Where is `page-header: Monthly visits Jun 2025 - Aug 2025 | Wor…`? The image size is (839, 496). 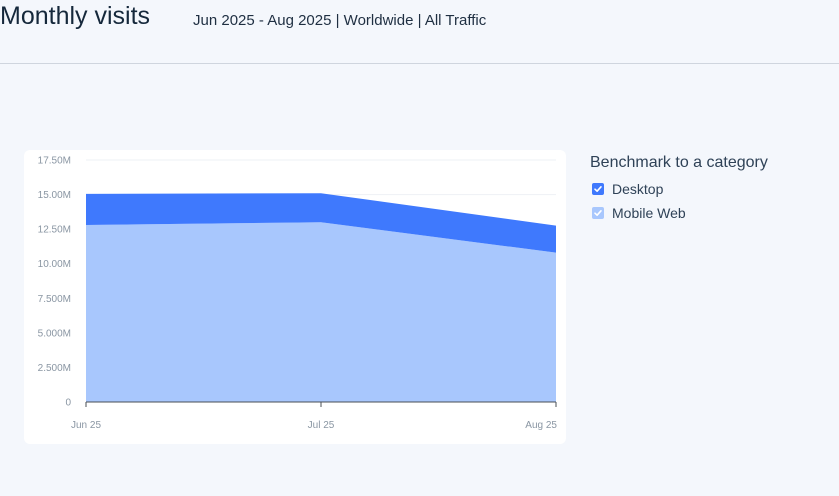
page-header: Monthly visits Jun 2025 - Aug 2025 | Wor… is located at coordinates (419, 32).